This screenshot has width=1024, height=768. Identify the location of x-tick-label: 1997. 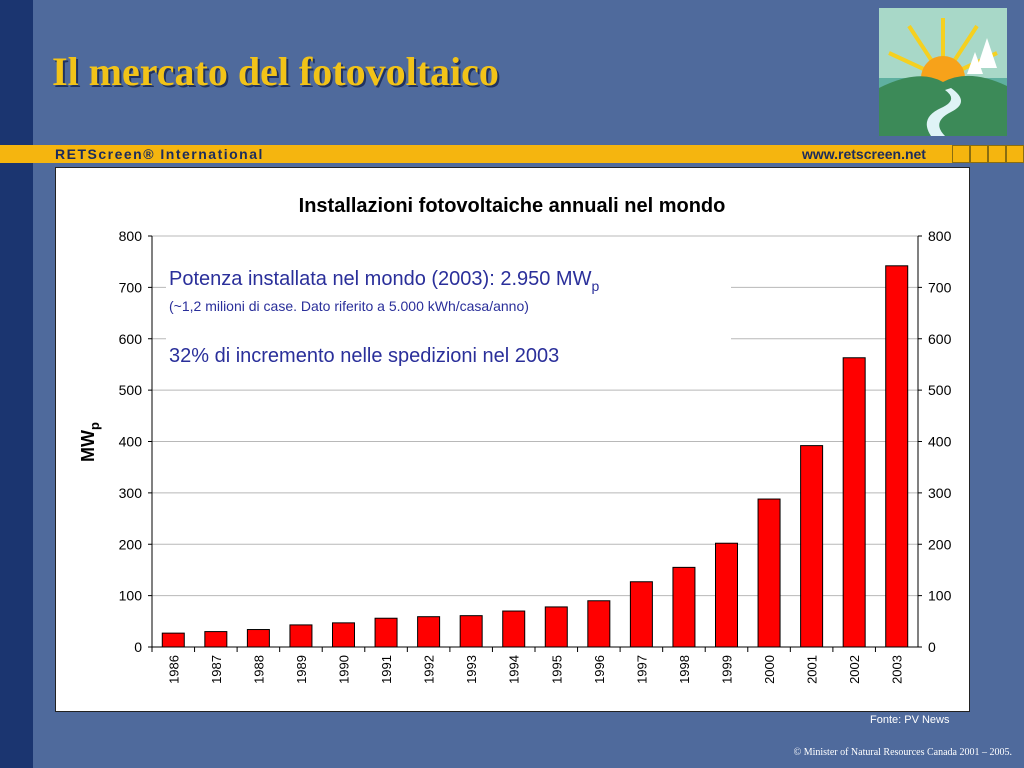
(641, 669).